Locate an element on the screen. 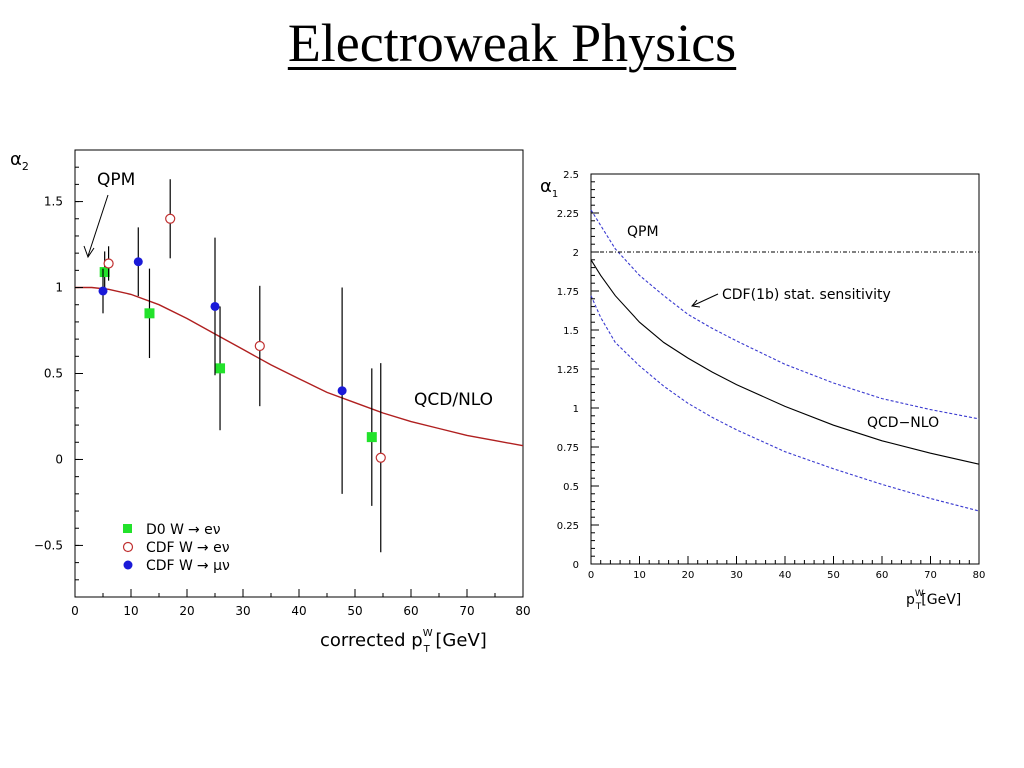 The height and width of the screenshot is (768, 1024). y-tick-label: −0.5 is located at coordinates (48, 545).